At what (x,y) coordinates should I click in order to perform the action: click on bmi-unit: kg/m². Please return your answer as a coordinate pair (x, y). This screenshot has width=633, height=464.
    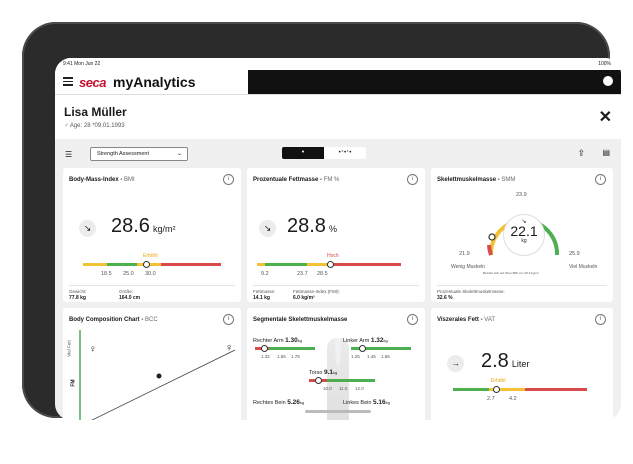
    Looking at the image, I should click on (164, 229).